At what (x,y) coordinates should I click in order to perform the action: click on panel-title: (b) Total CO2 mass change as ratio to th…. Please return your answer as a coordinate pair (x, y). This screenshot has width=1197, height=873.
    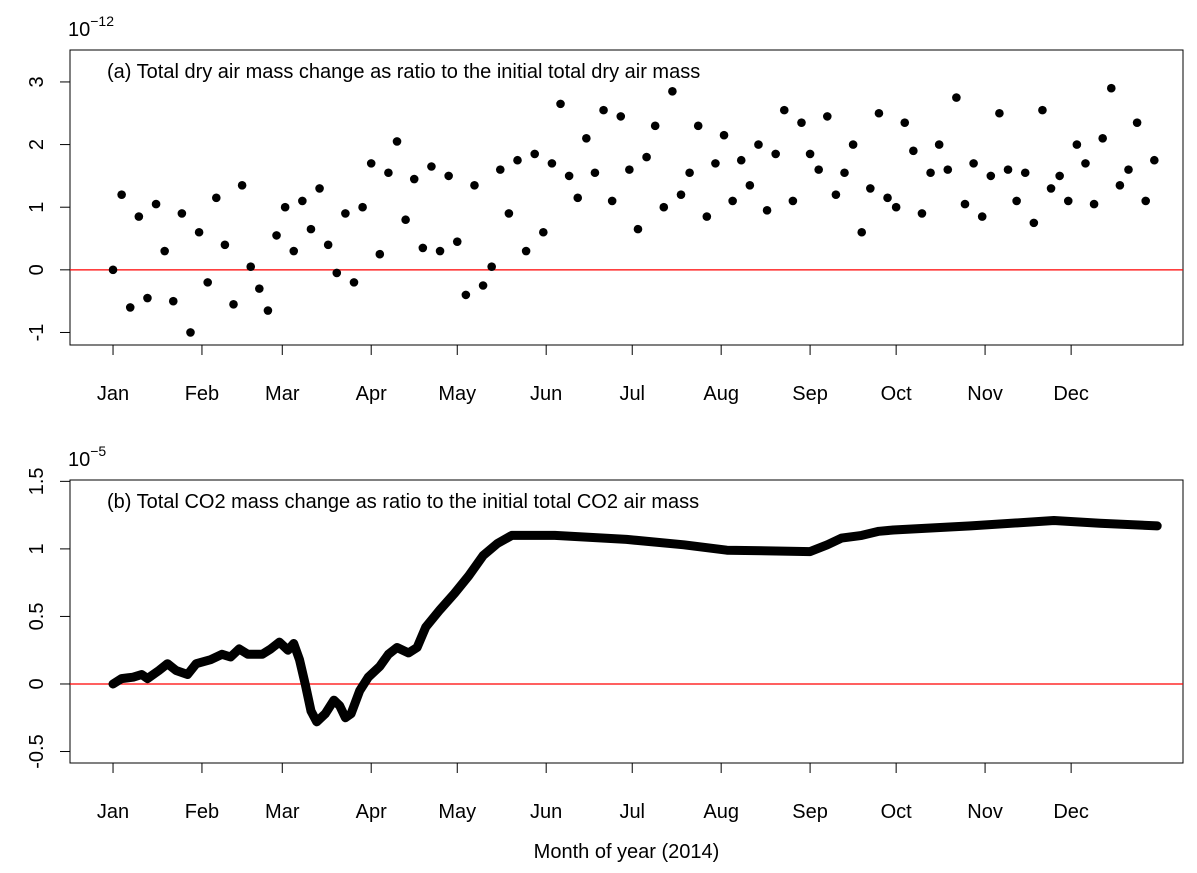
    Looking at the image, I should click on (403, 502).